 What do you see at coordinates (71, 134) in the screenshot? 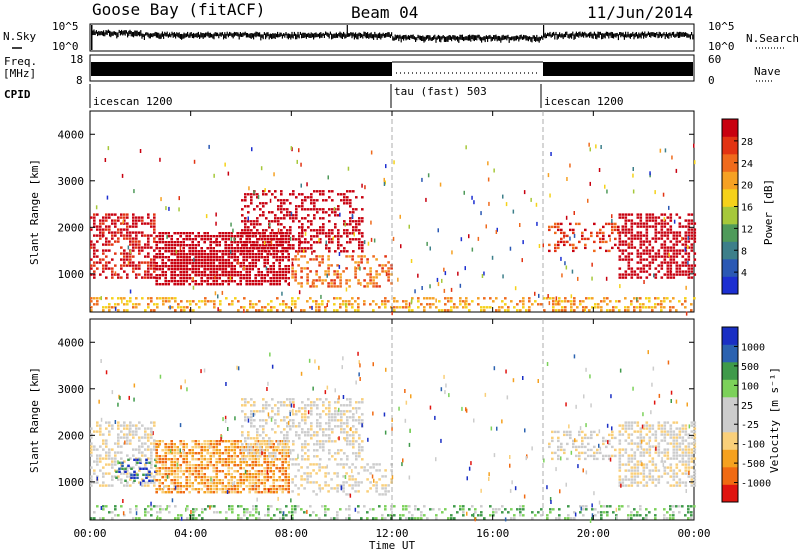
I see `power-ytick-label: 4000` at bounding box center [71, 134].